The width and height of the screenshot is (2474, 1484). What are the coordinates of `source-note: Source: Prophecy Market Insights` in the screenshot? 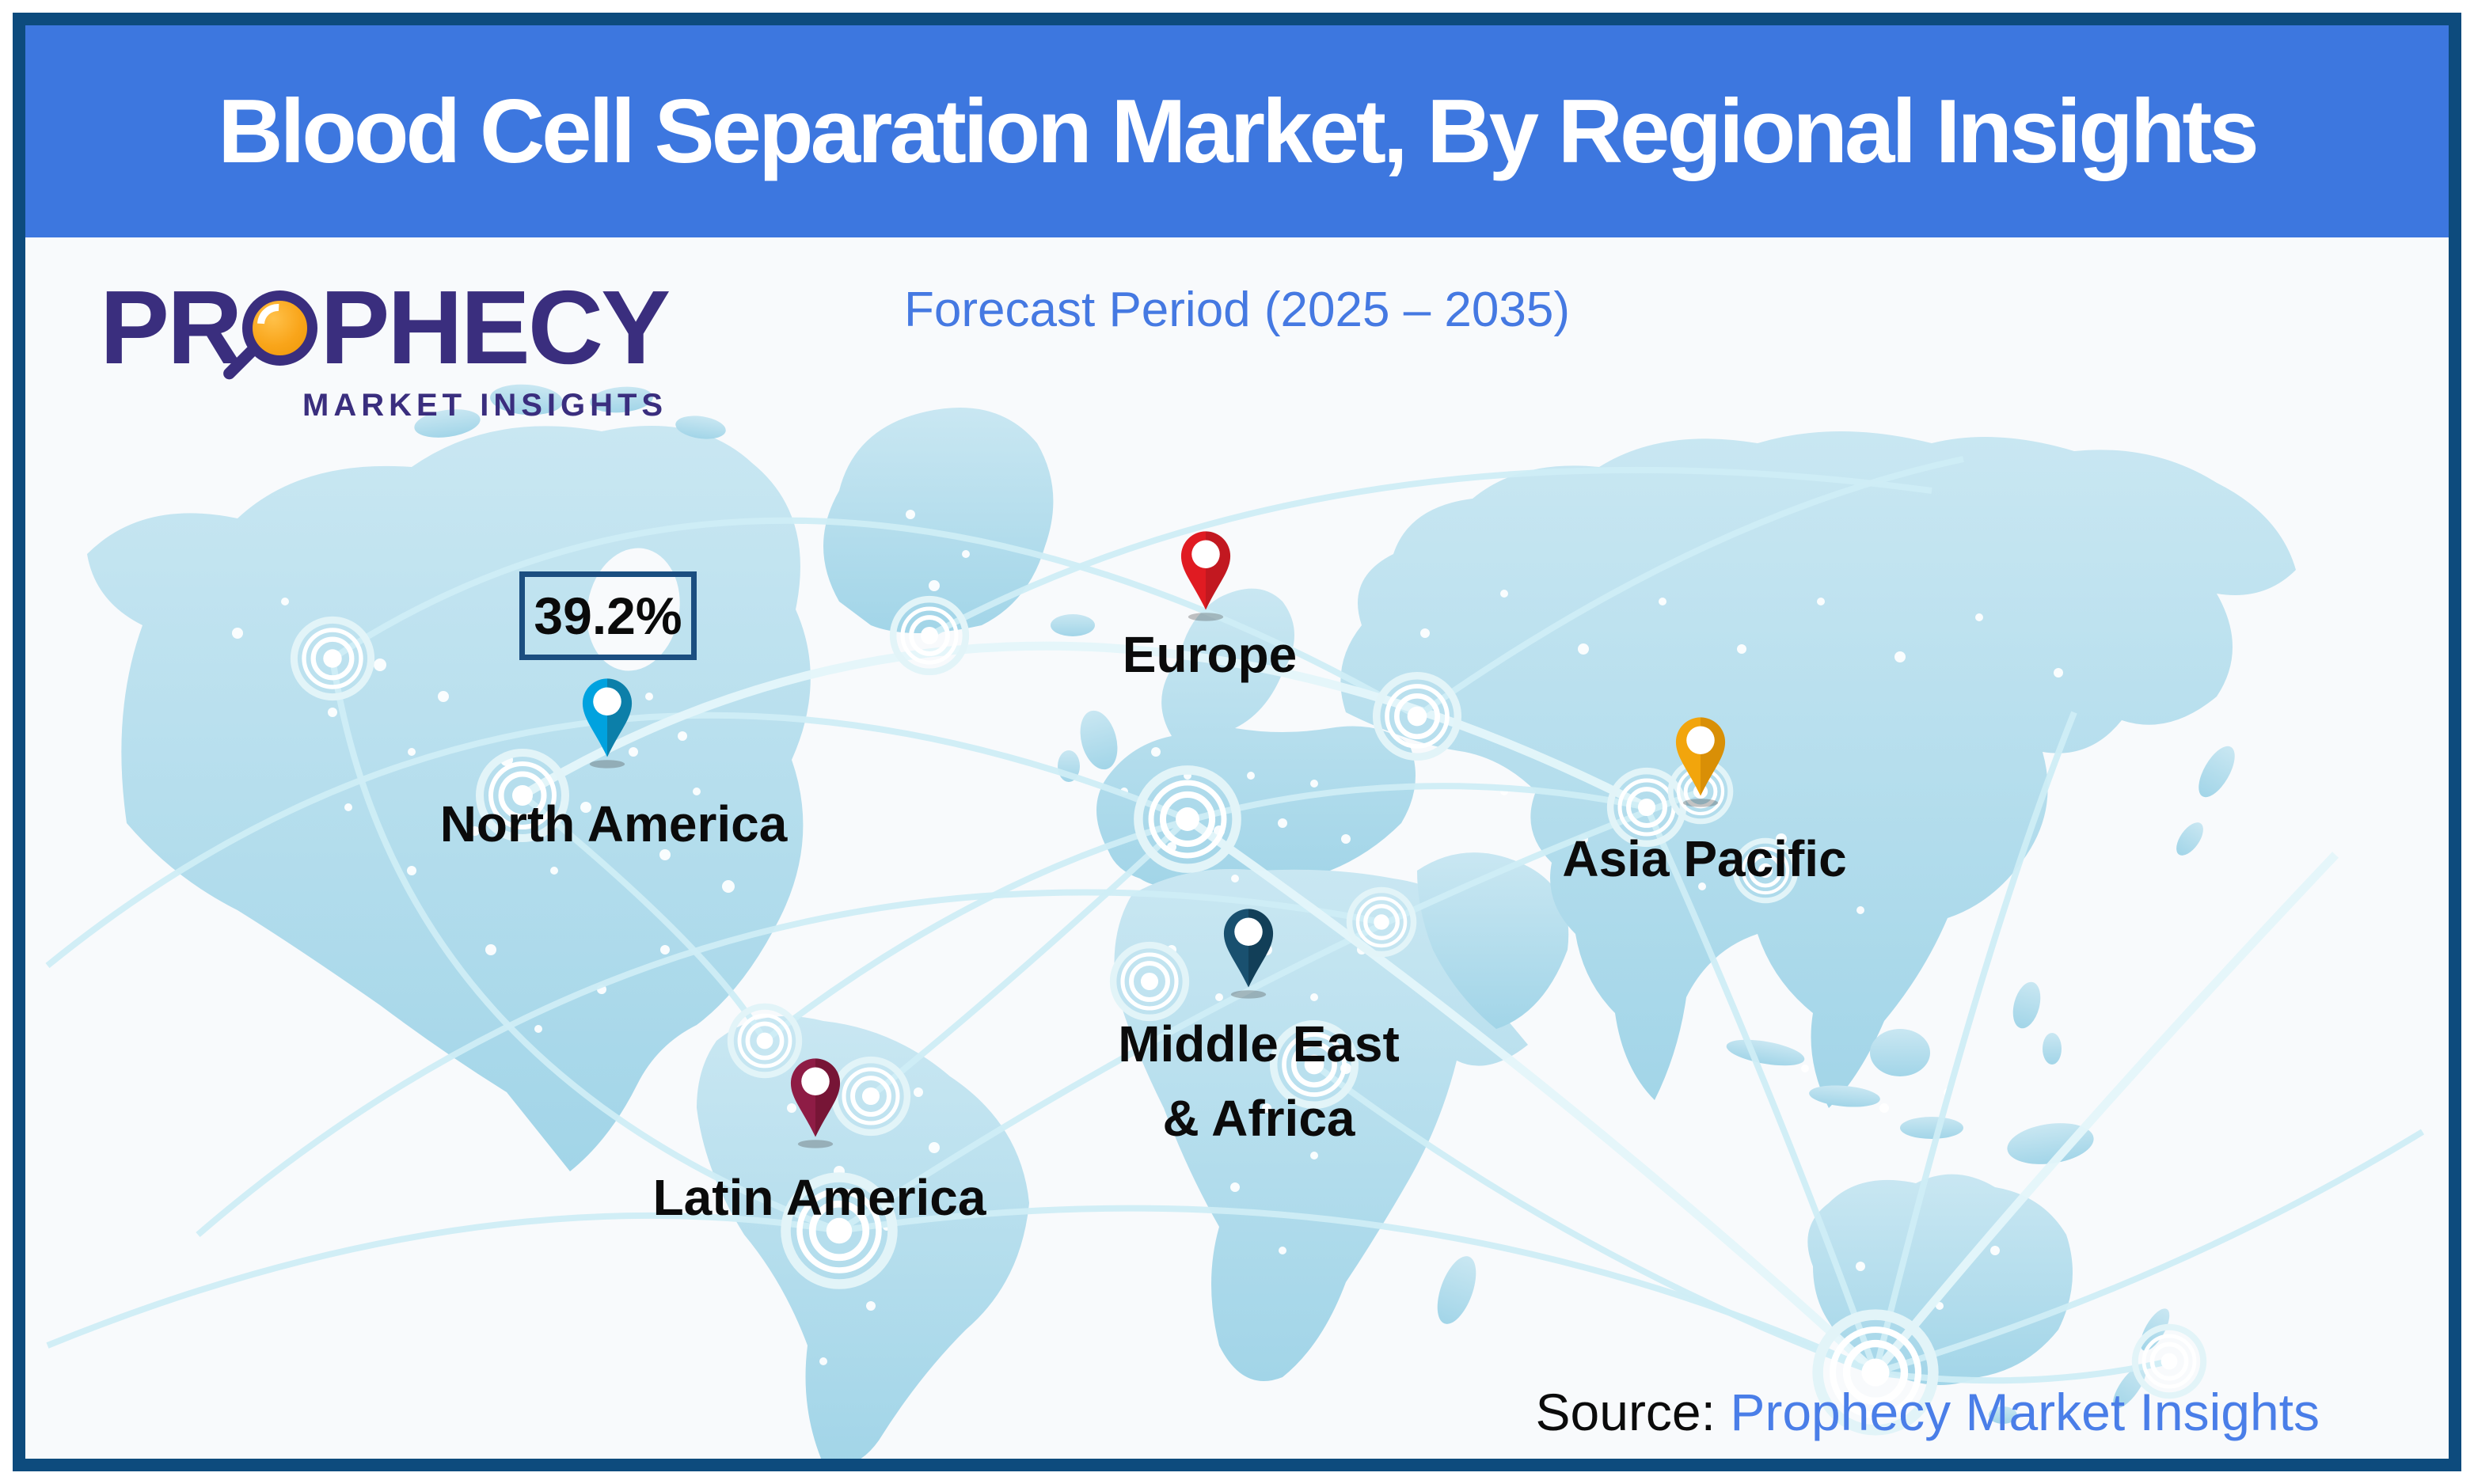 It's located at (1928, 1412).